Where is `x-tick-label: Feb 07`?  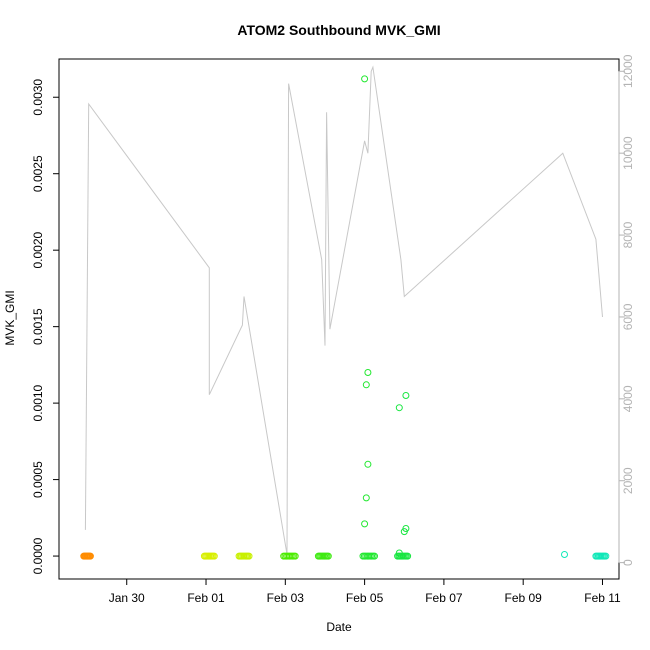
x-tick-label: Feb 07 is located at coordinates (444, 598).